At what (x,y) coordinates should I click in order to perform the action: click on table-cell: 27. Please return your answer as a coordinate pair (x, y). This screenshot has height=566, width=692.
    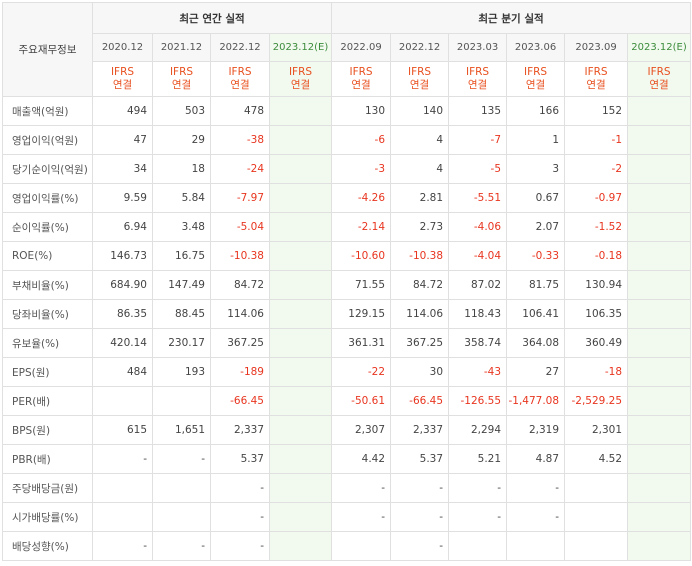
    Looking at the image, I should click on (536, 372).